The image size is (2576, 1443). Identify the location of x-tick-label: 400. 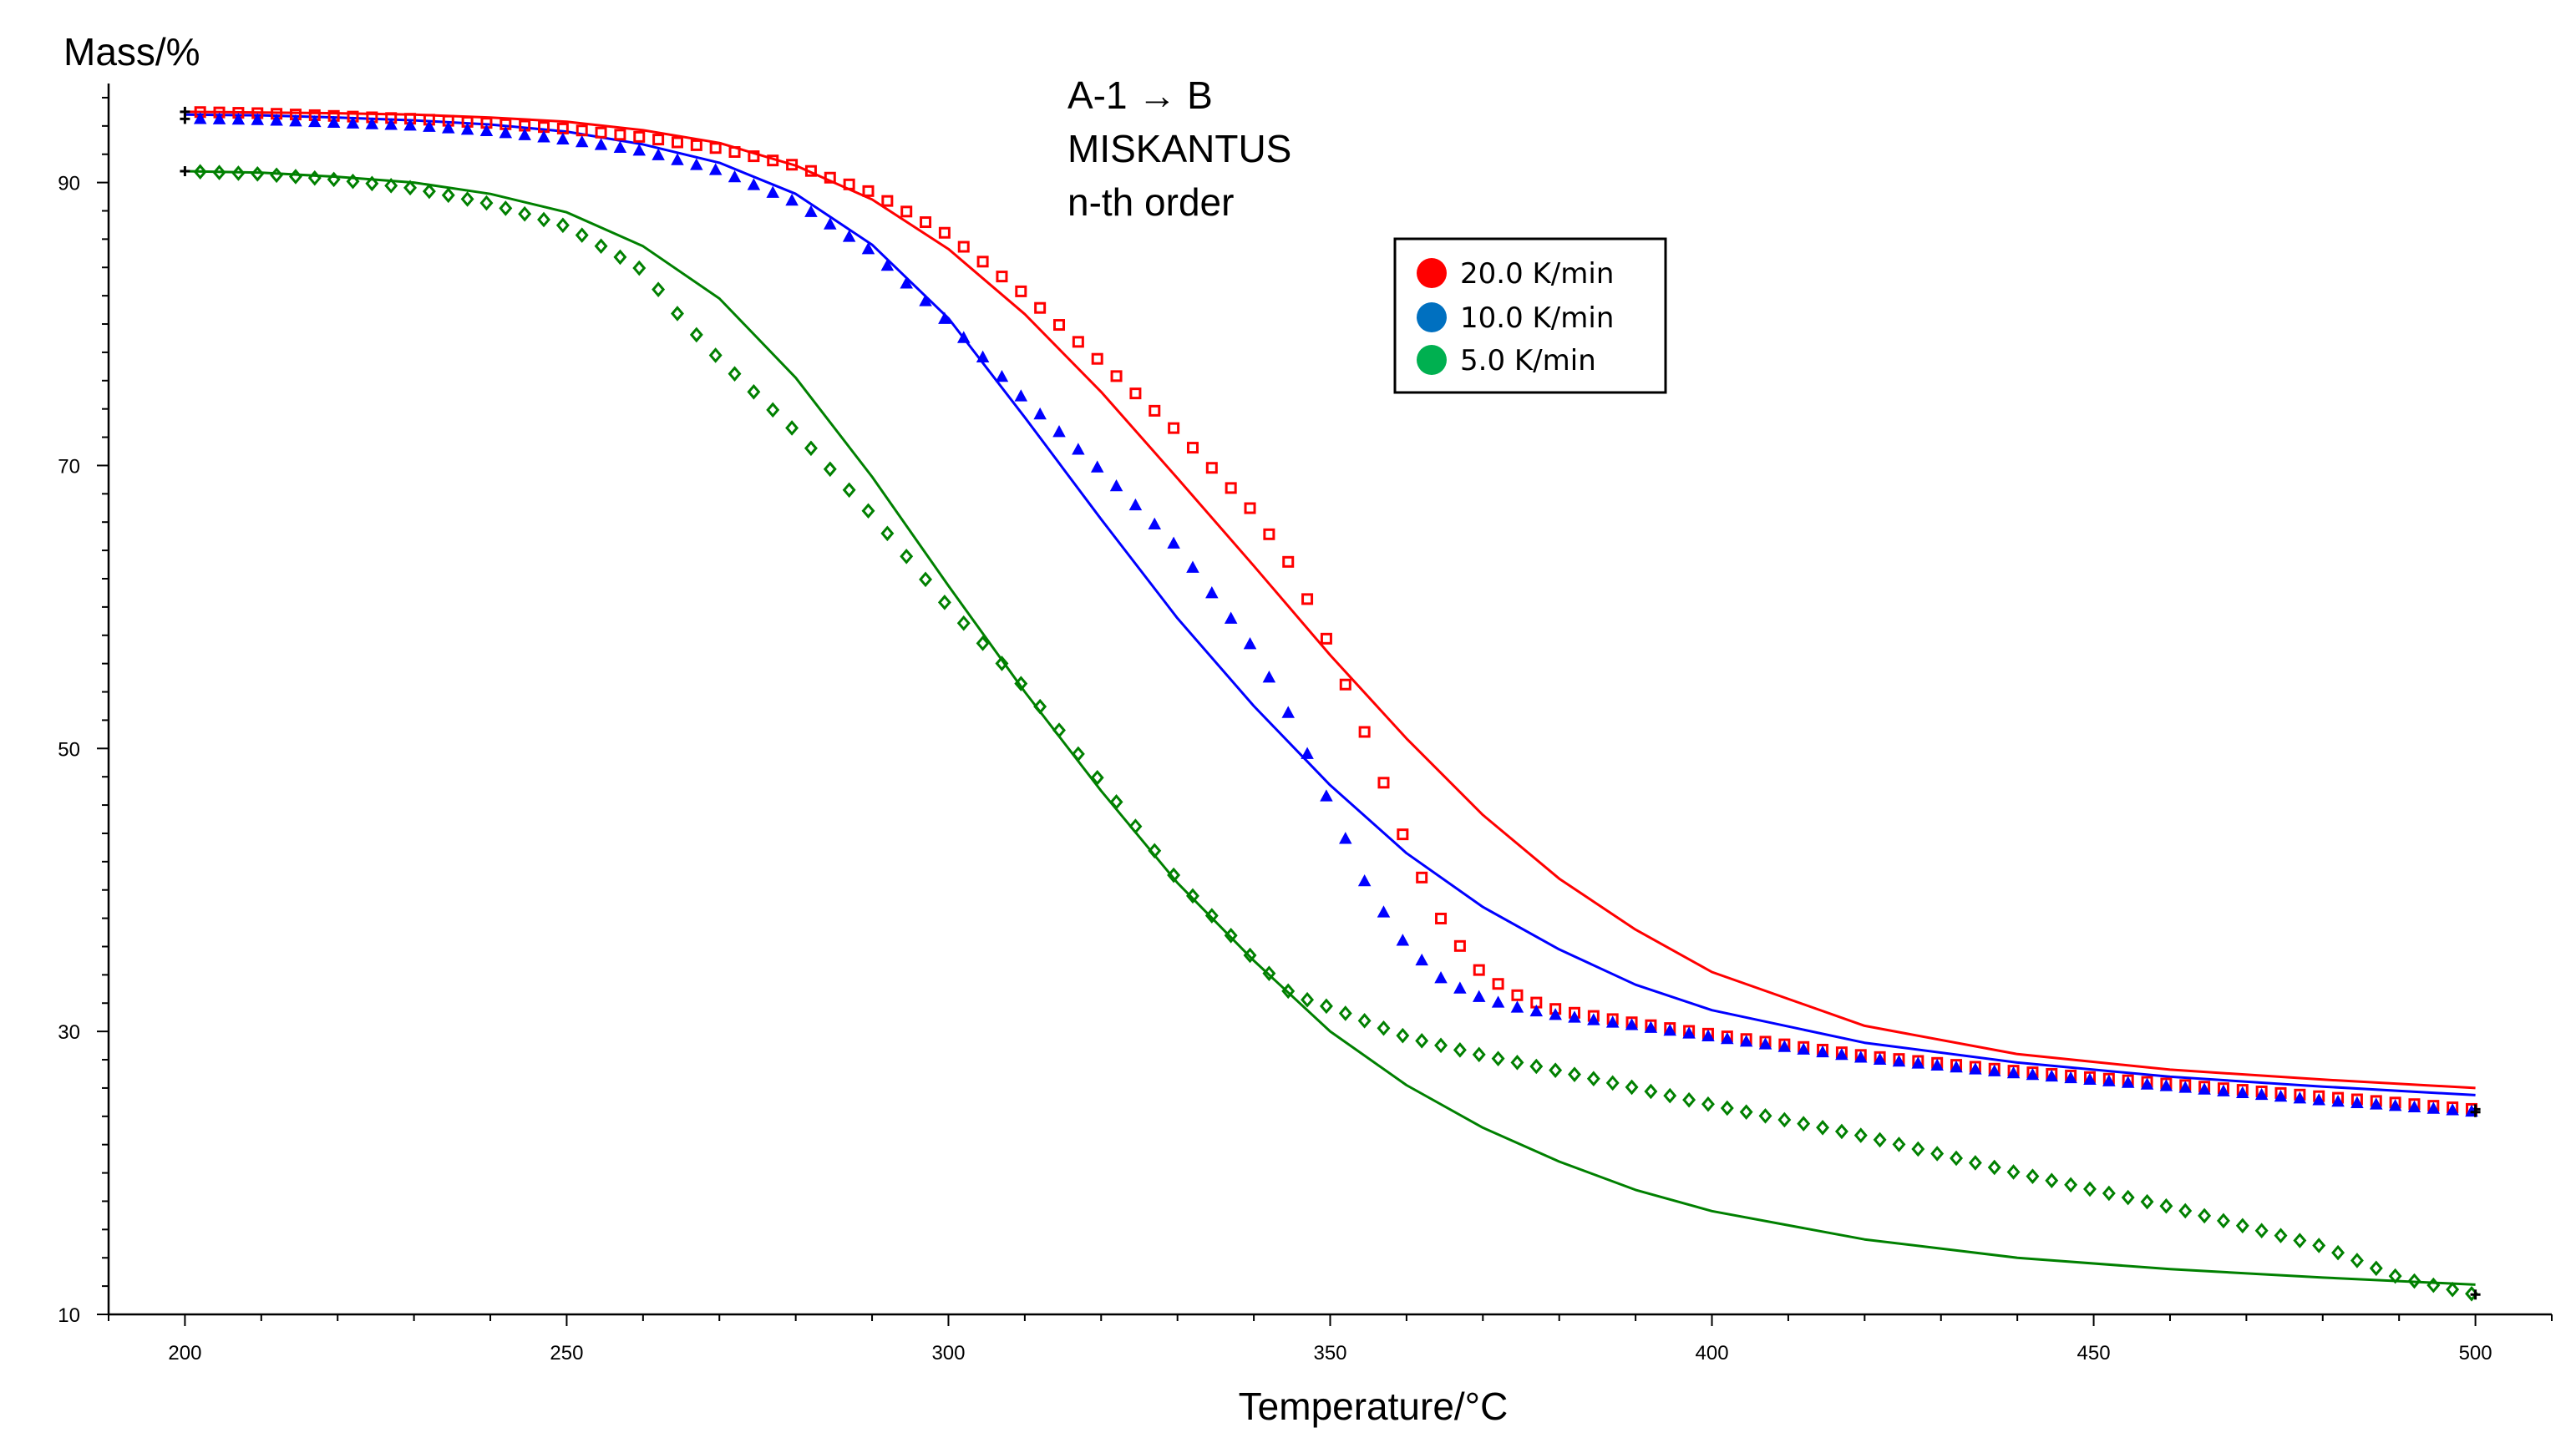
(1712, 1353).